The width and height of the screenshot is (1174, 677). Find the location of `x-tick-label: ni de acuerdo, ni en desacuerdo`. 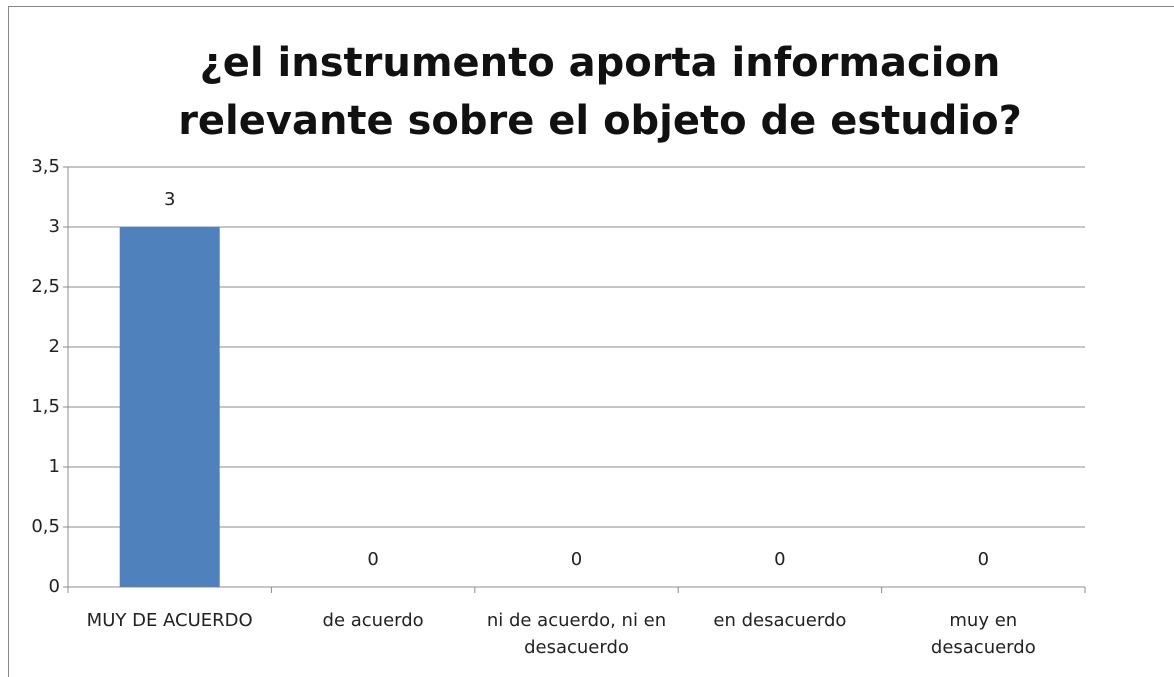

x-tick-label: ni de acuerdo, ni en desacuerdo is located at coordinates (576, 634).